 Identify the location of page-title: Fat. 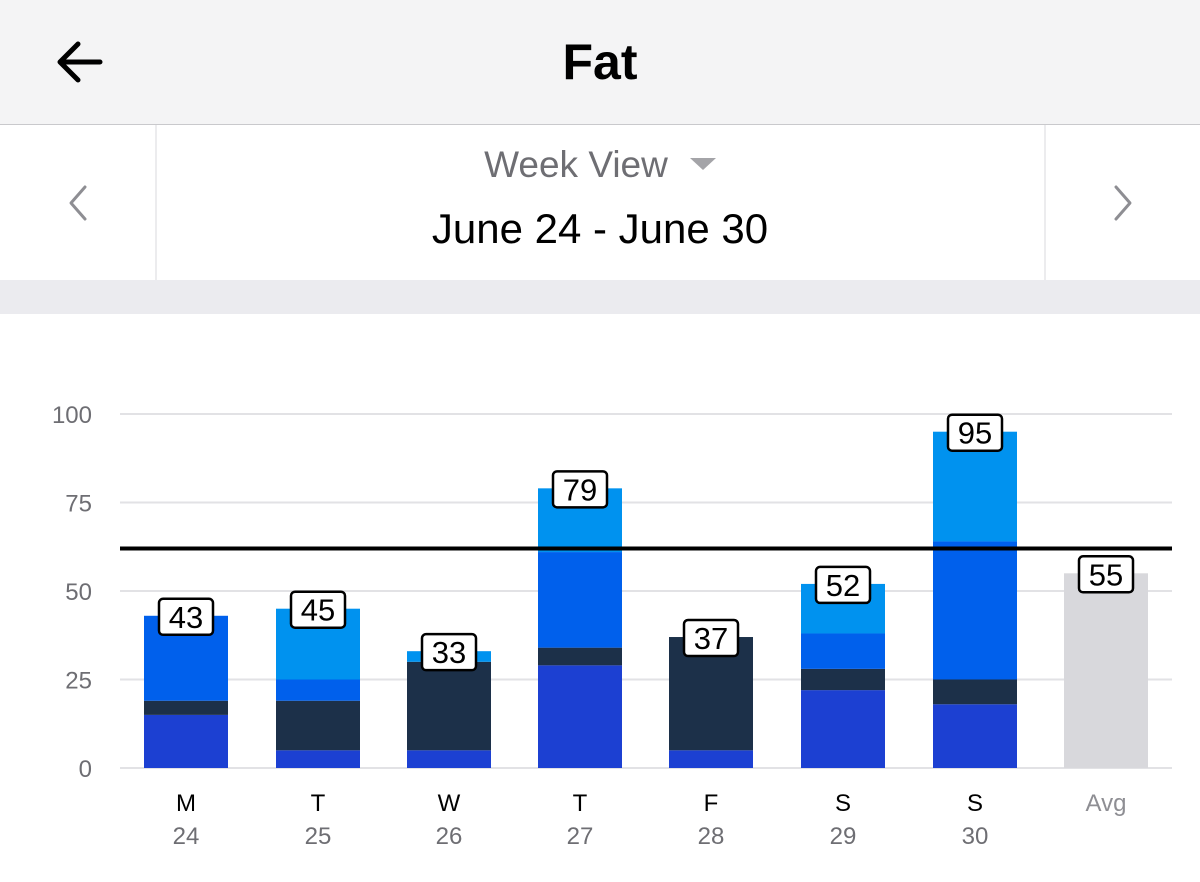
(600, 62).